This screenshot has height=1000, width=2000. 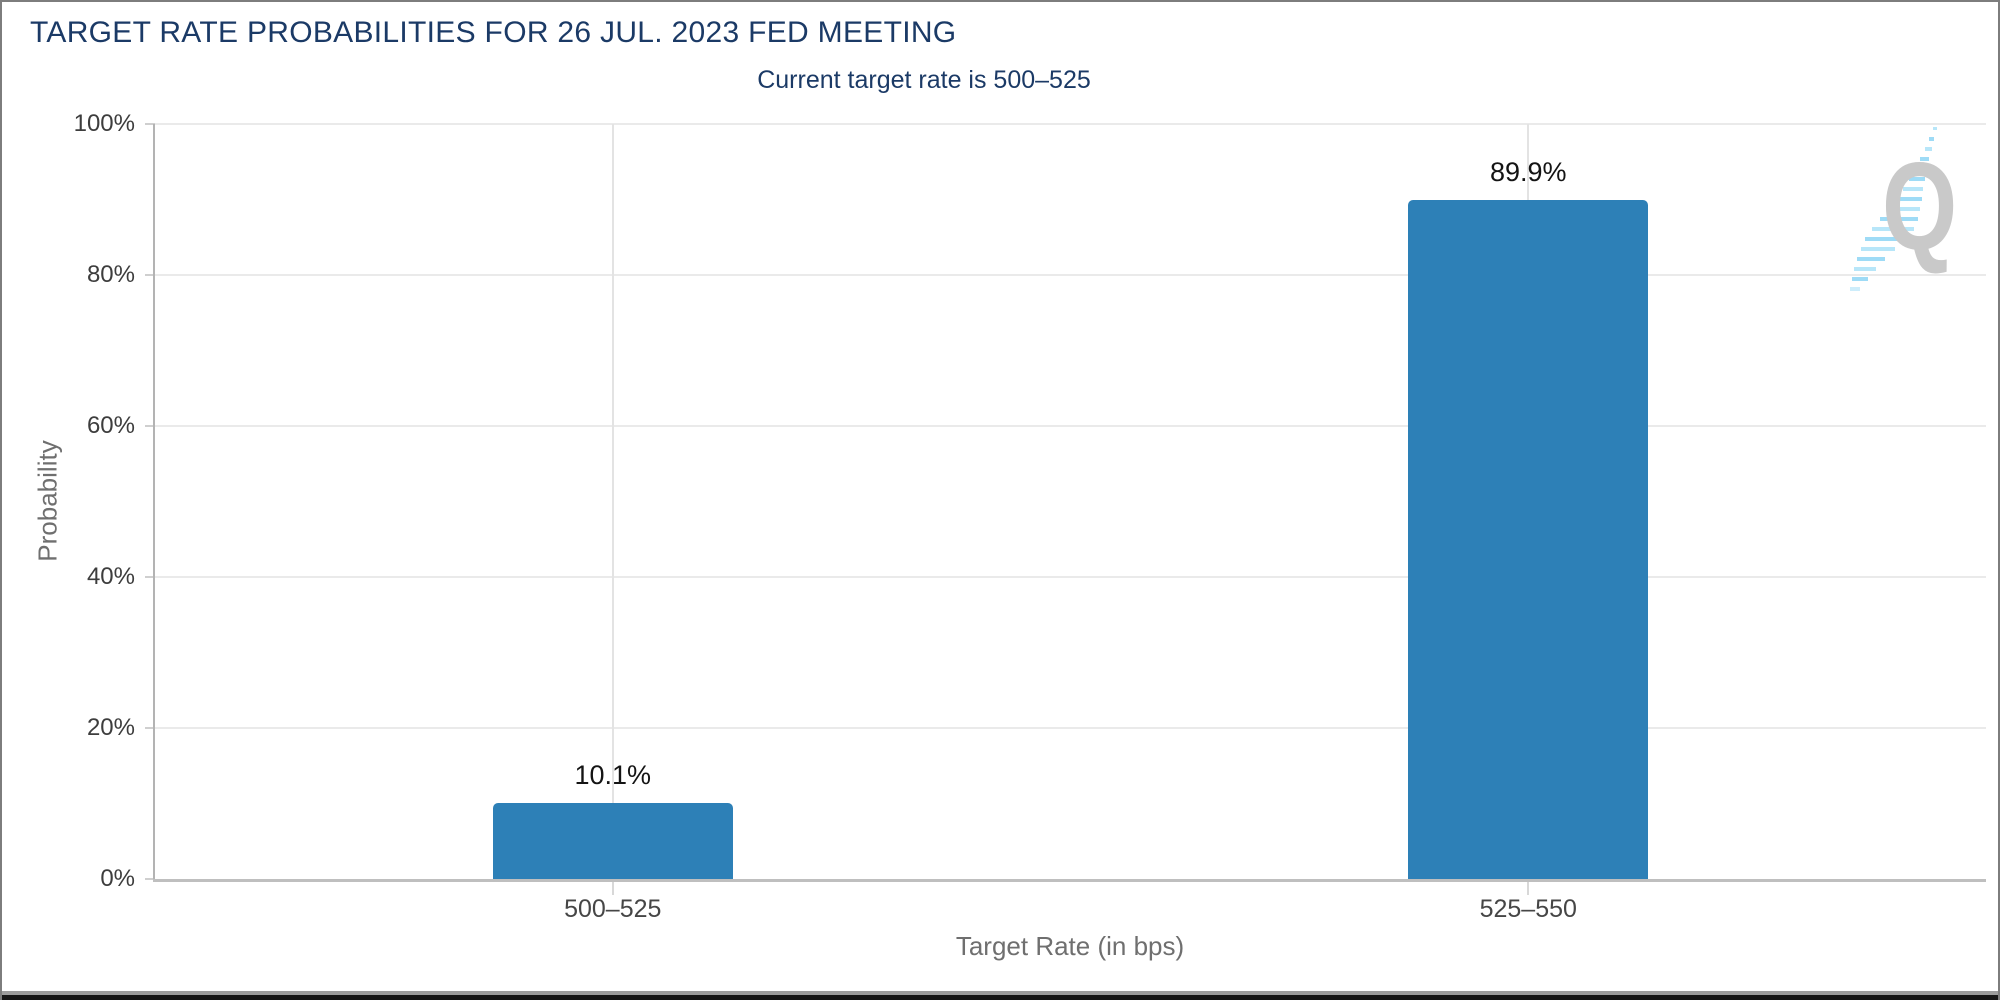 I want to click on y-tick-label-20: 20%, so click(x=110, y=727).